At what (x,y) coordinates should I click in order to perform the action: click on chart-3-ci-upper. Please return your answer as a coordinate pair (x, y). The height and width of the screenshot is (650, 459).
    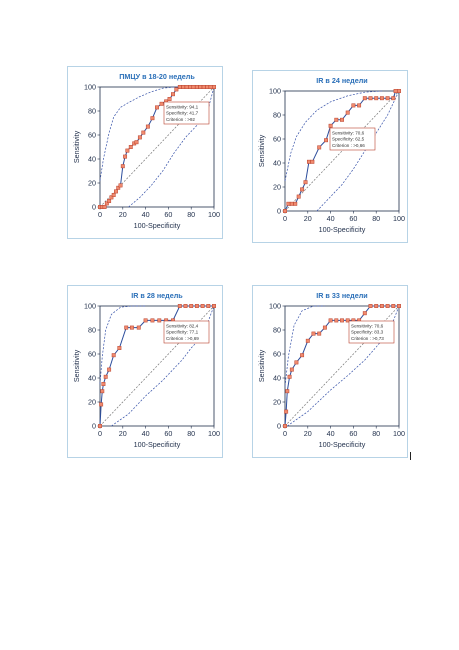
    Looking at the image, I should click on (122, 345).